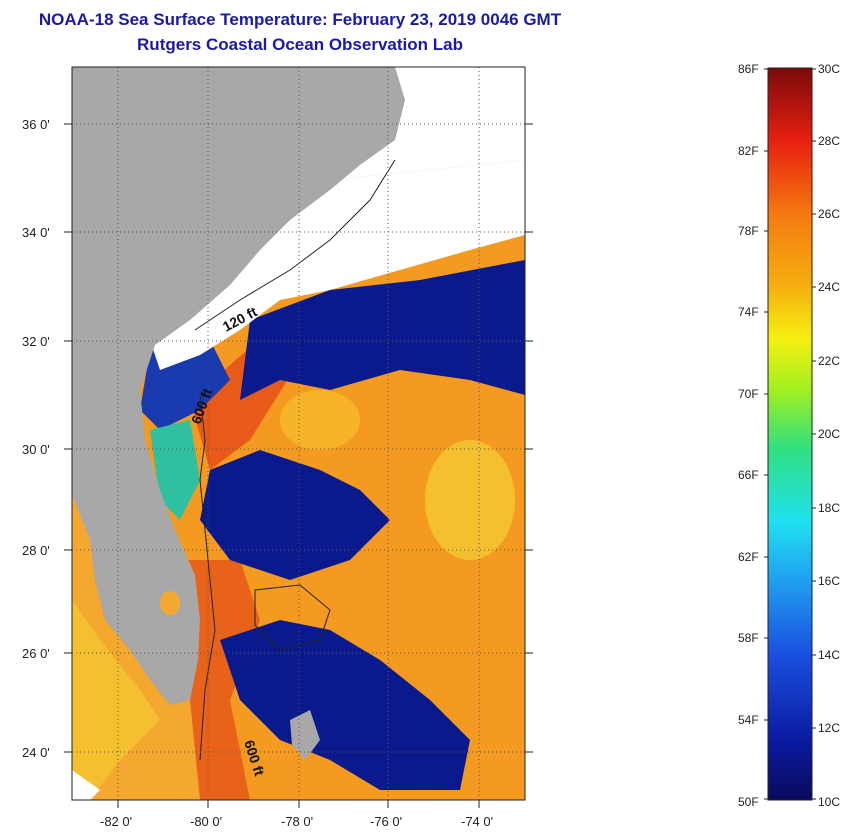 The image size is (849, 832). I want to click on gulf-warm-water, so click(116, 700).